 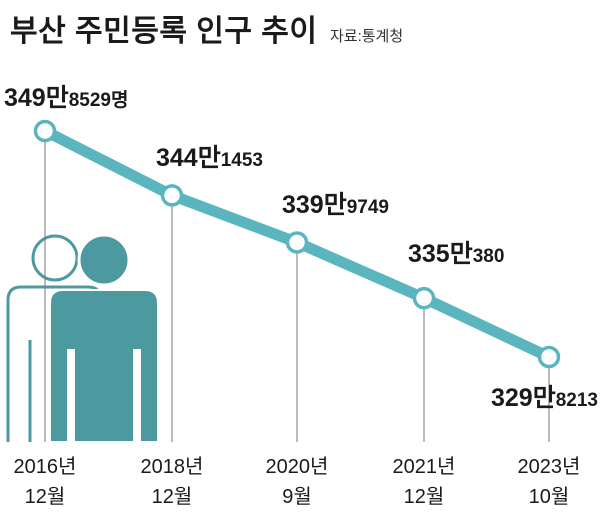 What do you see at coordinates (297, 466) in the screenshot?
I see `x-tick-year: 2020년` at bounding box center [297, 466].